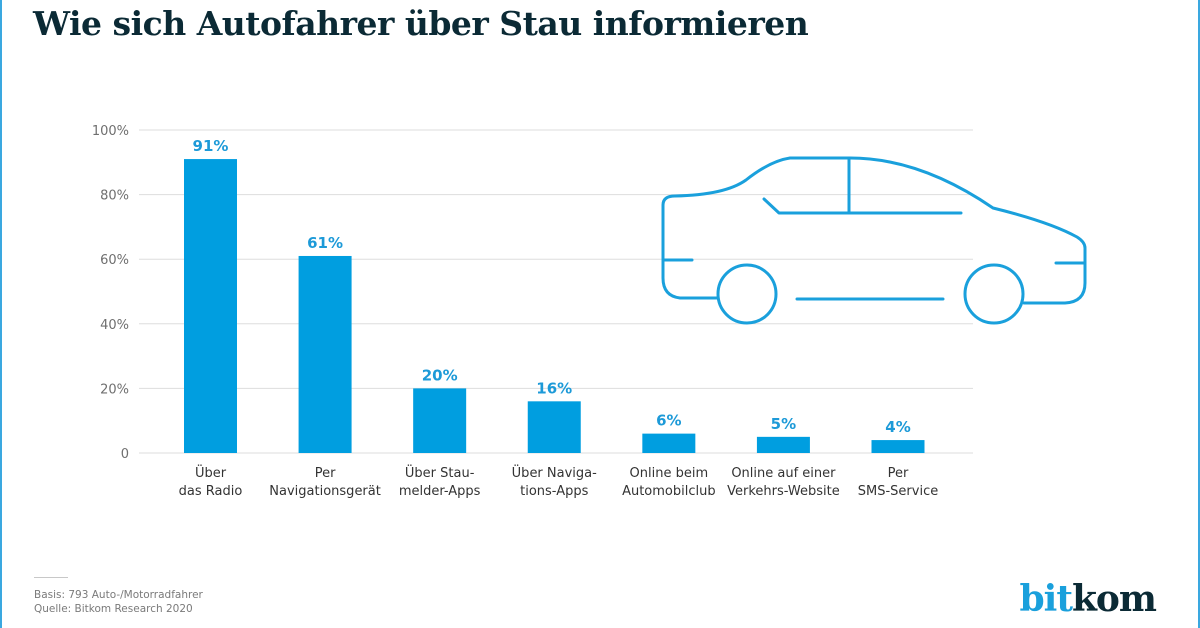 Image resolution: width=1200 pixels, height=628 pixels. Describe the element at coordinates (125, 454) in the screenshot. I see `y-tick-label: 0` at that location.